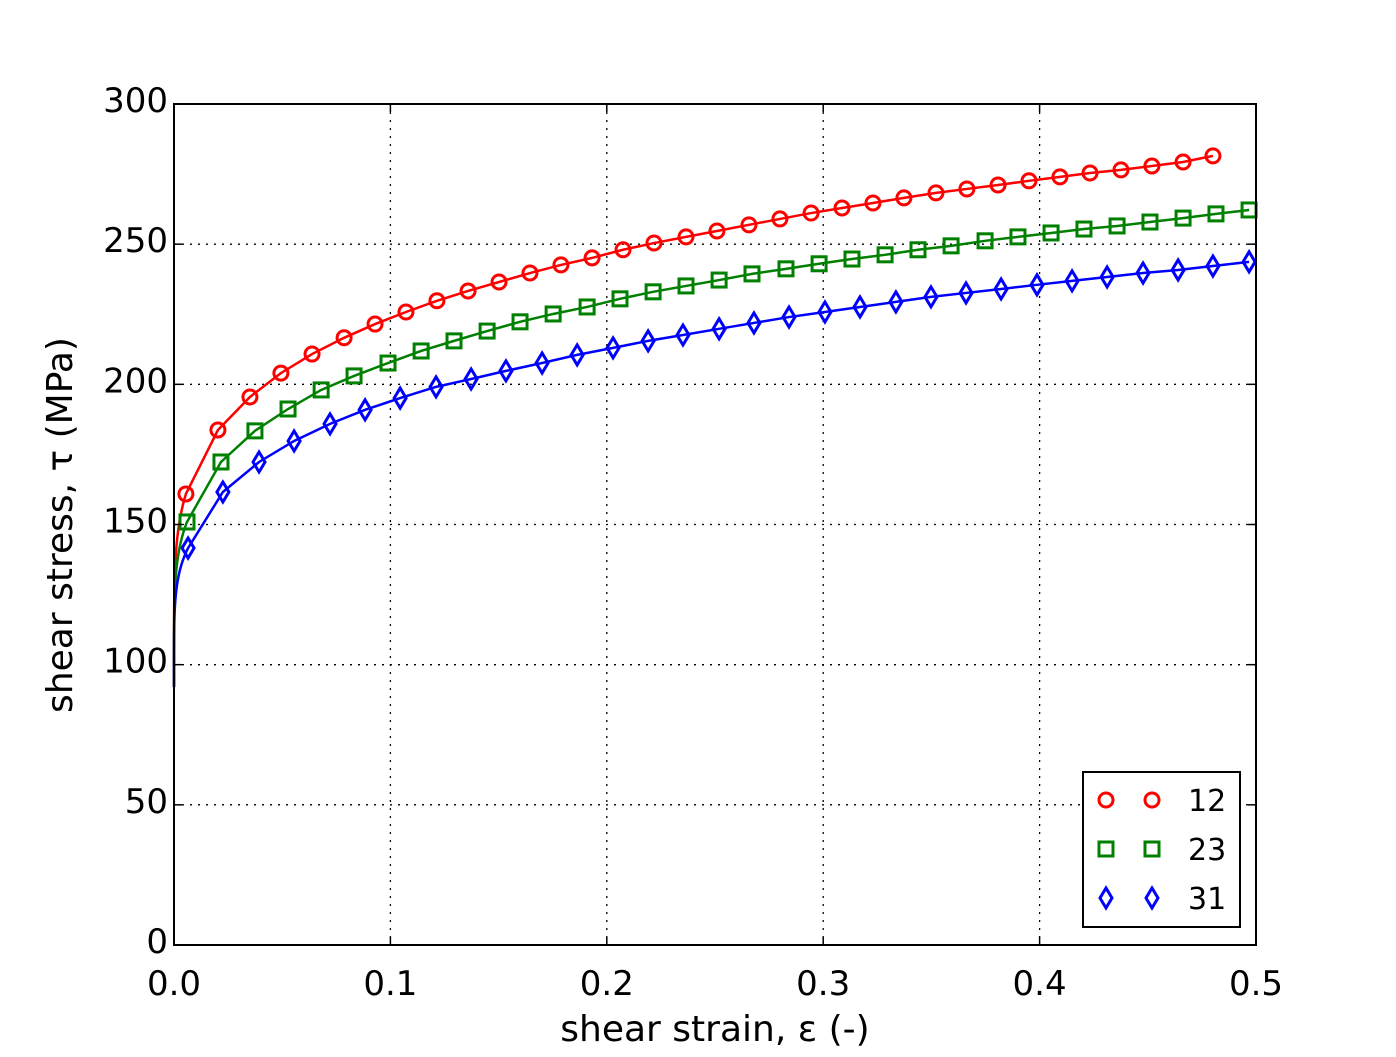 Image resolution: width=1396 pixels, height=1057 pixels. I want to click on y-tick-label: 150, so click(135, 522).